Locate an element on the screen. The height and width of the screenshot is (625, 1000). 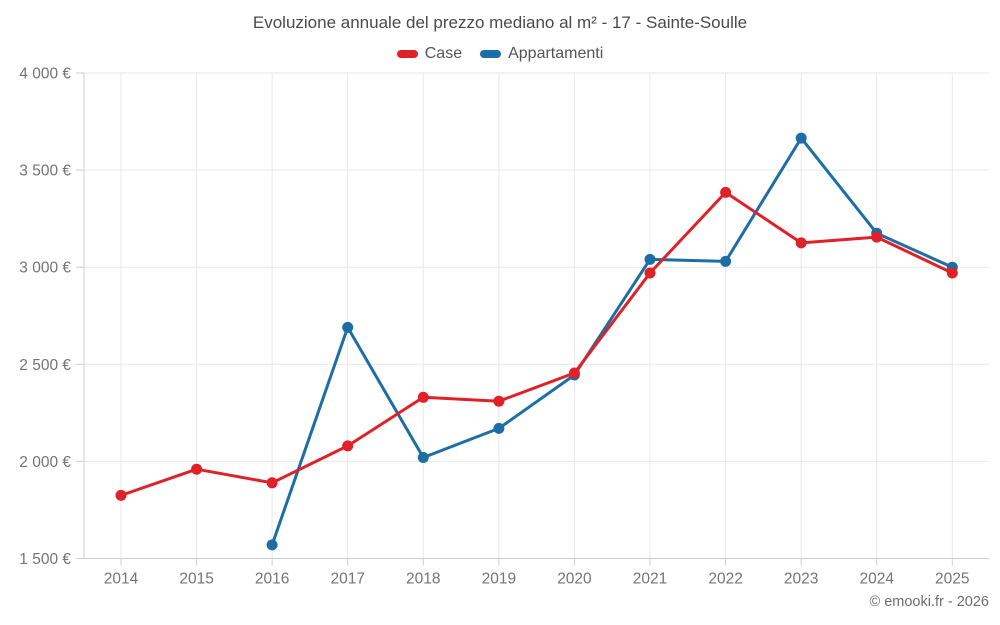
x-tick-label: 2018 is located at coordinates (423, 579).